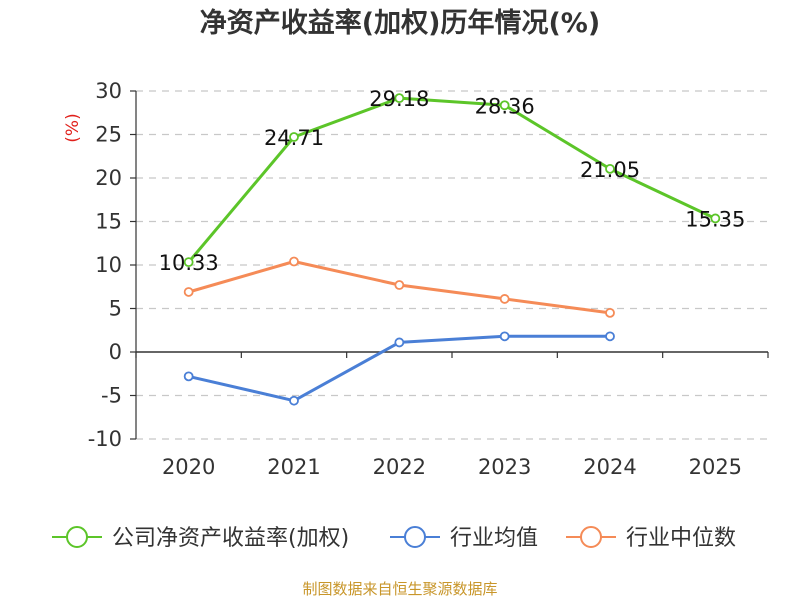 The image size is (800, 600). Describe the element at coordinates (609, 467) in the screenshot. I see `x-tick-label: 2024` at that location.